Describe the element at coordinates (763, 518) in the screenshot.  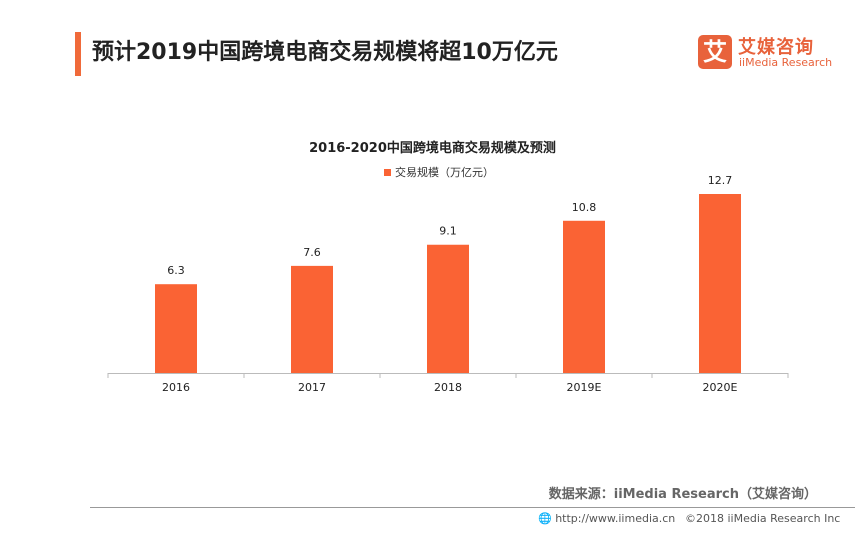
I see `footer-copyright: ©2018 iiMedia Research Inc` at that location.